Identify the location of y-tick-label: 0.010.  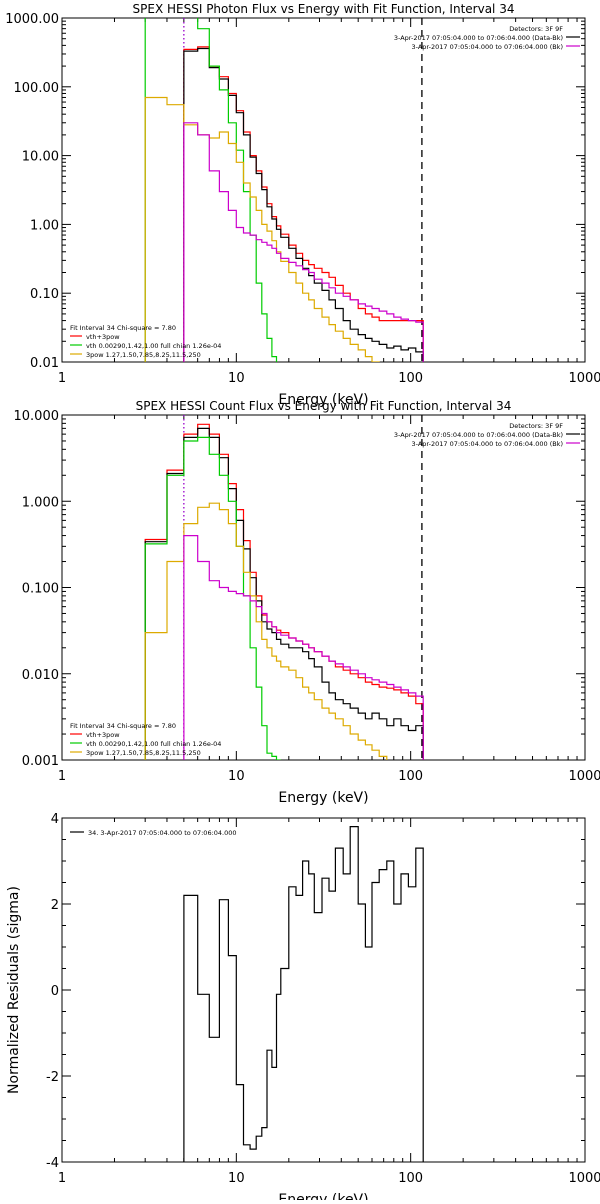
(40, 675).